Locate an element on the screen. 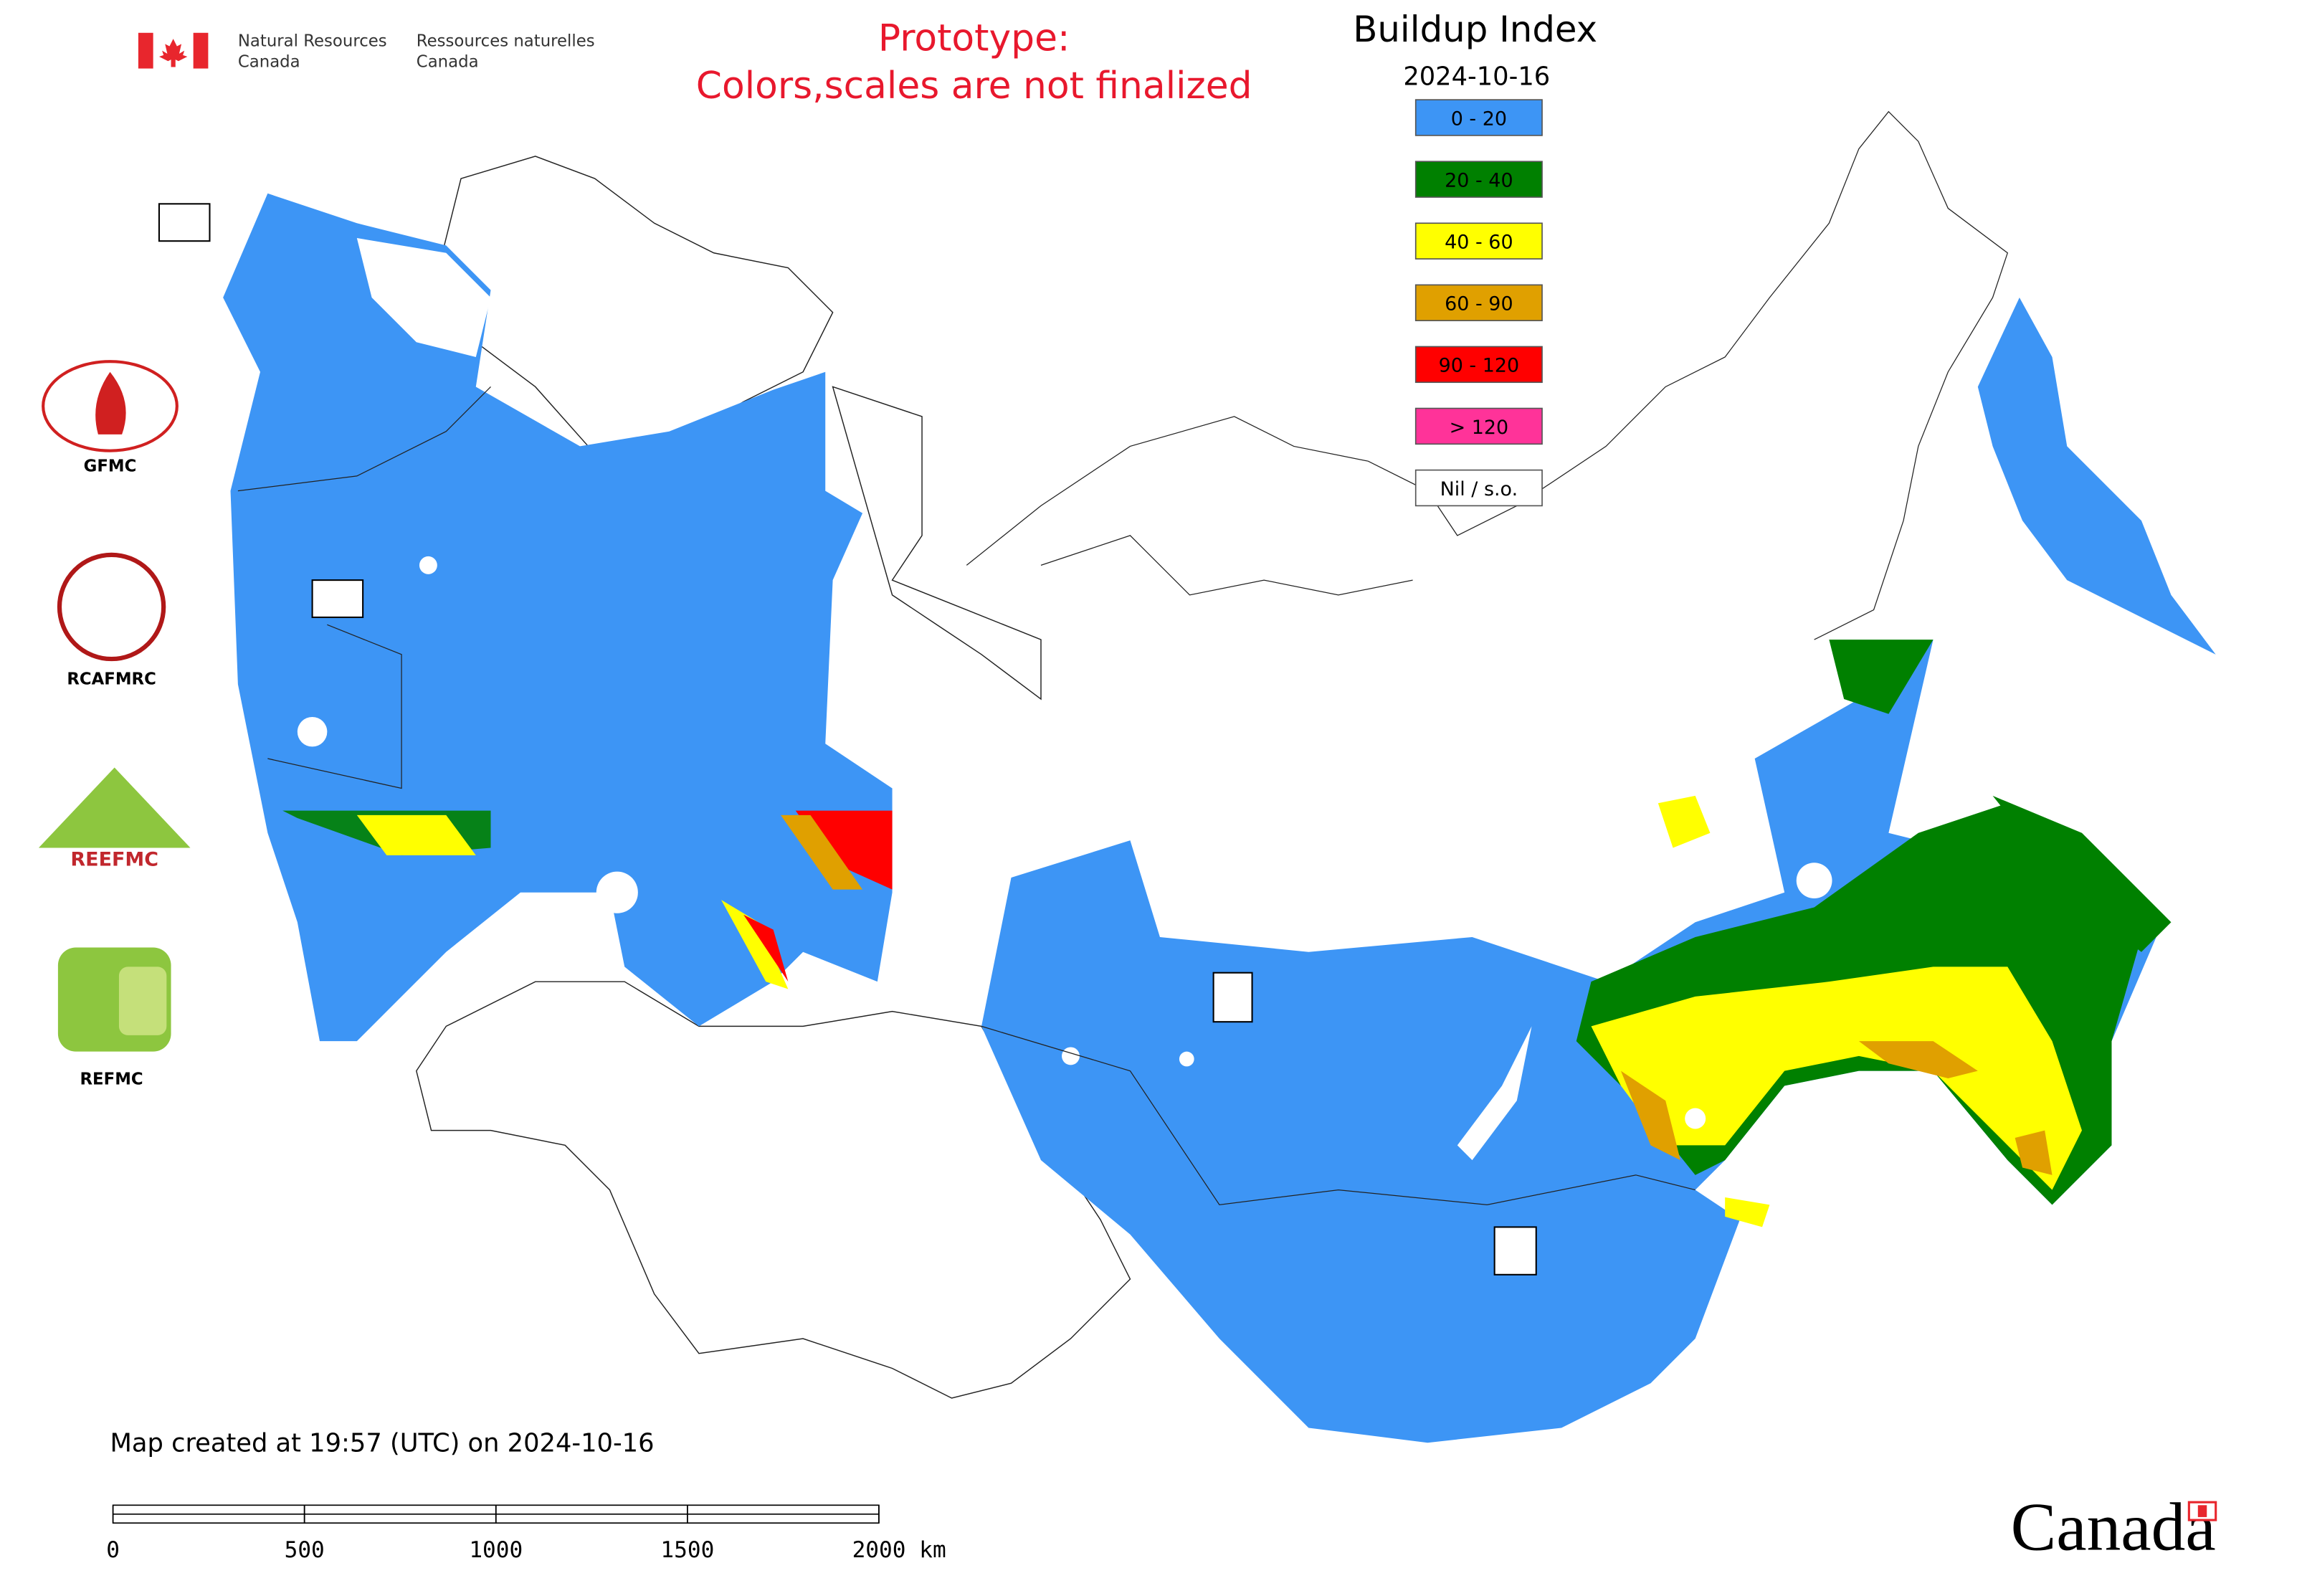  legend-label: 0 - 20 is located at coordinates (1479, 119).